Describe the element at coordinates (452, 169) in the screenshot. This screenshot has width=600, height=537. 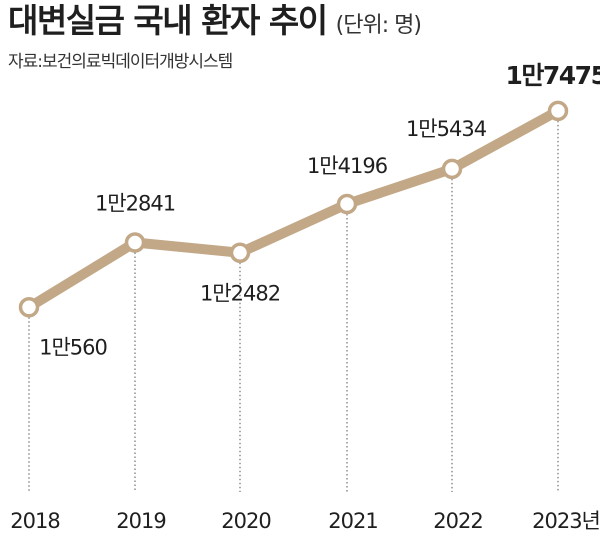
I see `data-point-2022` at that location.